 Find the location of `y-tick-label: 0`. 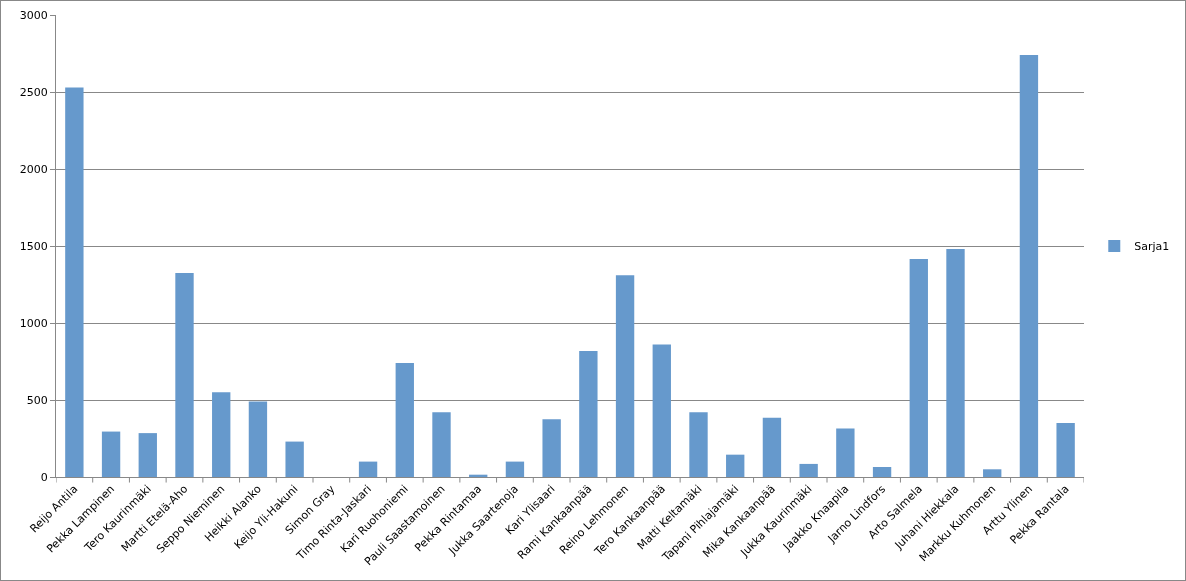

y-tick-label: 0 is located at coordinates (44, 477).